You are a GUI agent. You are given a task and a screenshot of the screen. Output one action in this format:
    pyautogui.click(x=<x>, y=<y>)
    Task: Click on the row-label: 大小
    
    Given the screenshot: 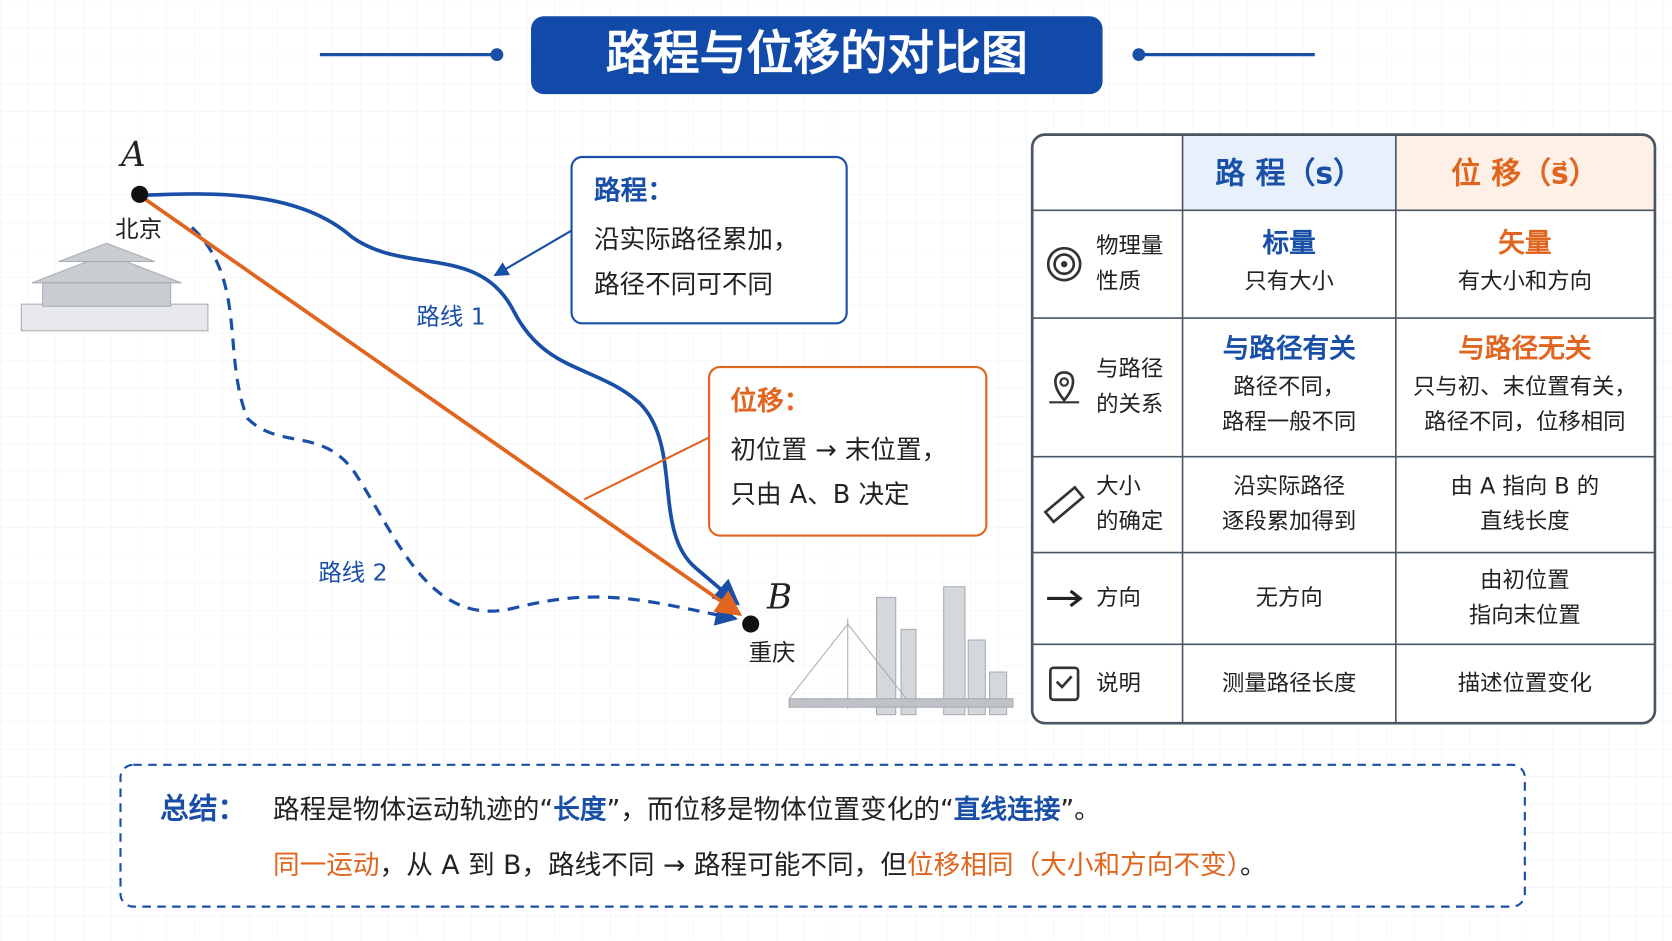 What is the action you would take?
    pyautogui.click(x=1118, y=487)
    